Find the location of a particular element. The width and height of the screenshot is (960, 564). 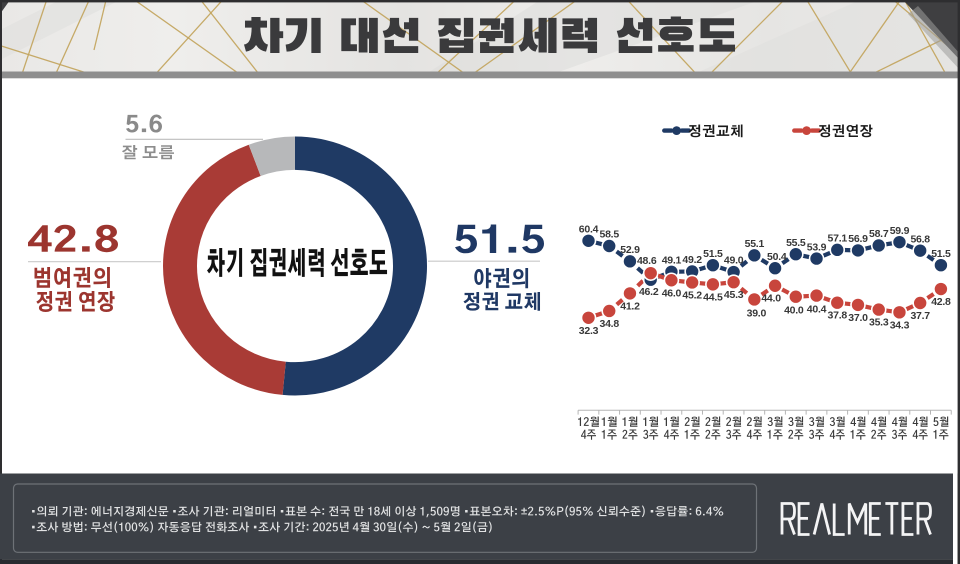

svg-text: 37.7 is located at coordinates (920, 316).